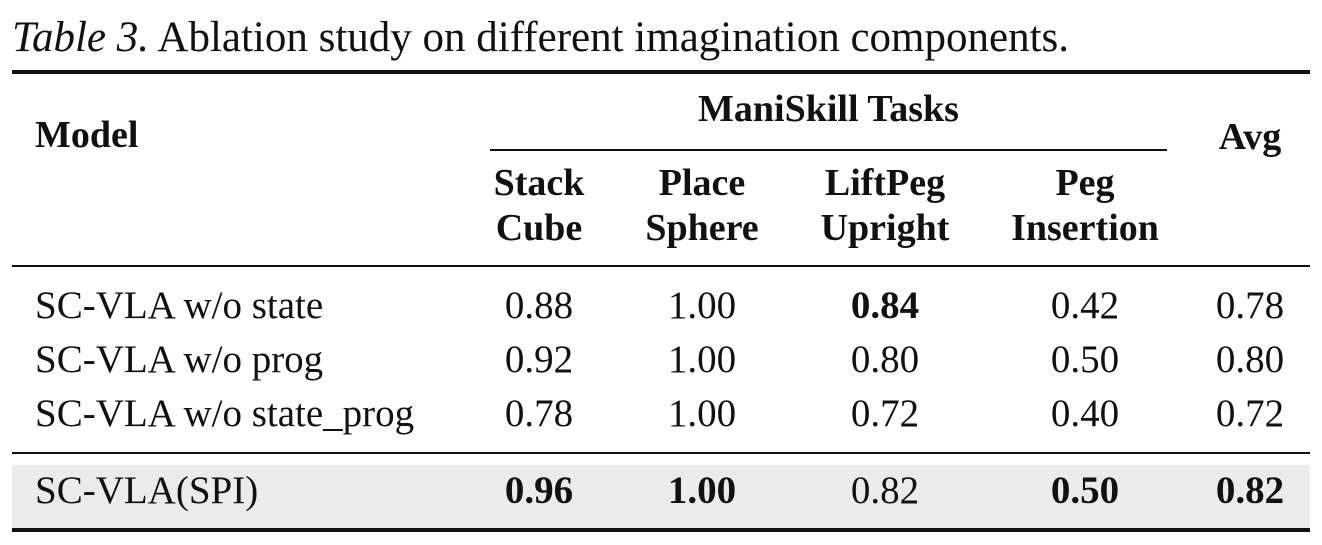  I want to click on header-maniskill-tasks: ManiSkill Tasks, so click(828, 109).